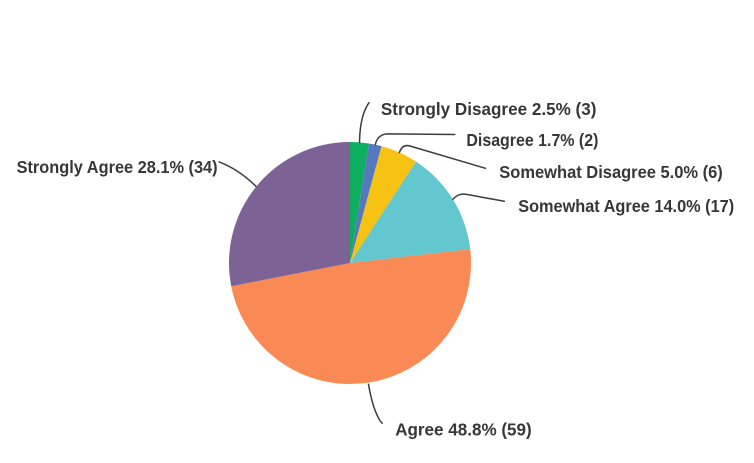 This screenshot has height=463, width=754. Describe the element at coordinates (463, 430) in the screenshot. I see `svg-text: Agree 48.8% (59)` at that location.